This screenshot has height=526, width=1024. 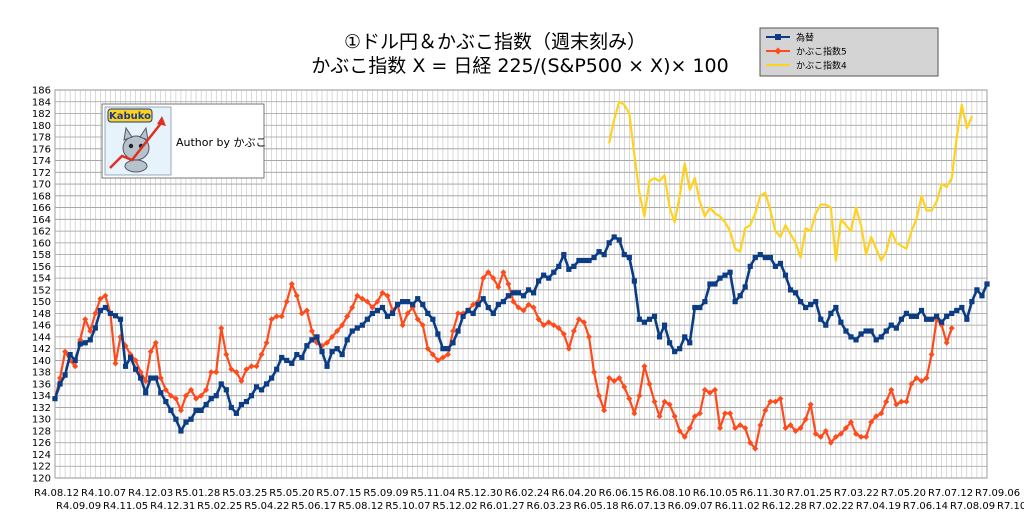 I want to click on author-badge: Kabuko Author by かぶこ, so click(x=184, y=141).